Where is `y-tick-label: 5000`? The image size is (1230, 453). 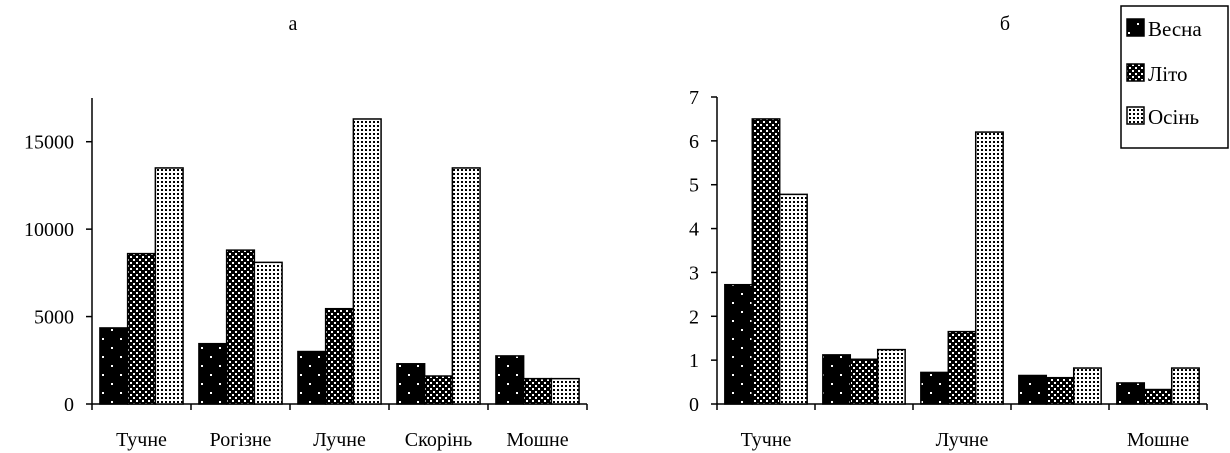 y-tick-label: 5000 is located at coordinates (54, 318).